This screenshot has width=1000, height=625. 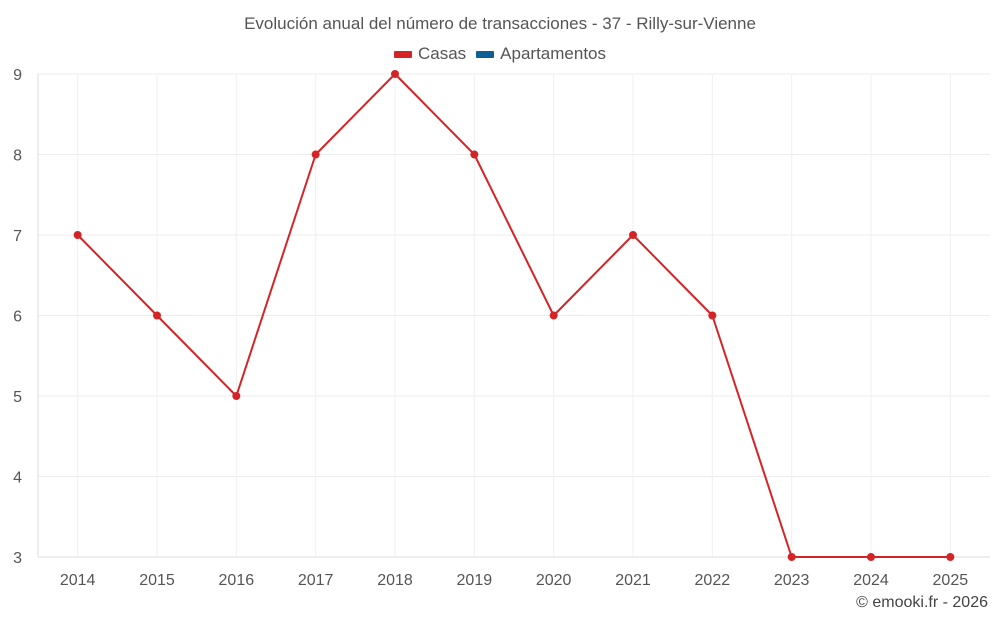 I want to click on legend-swatch-casas, so click(x=402, y=54).